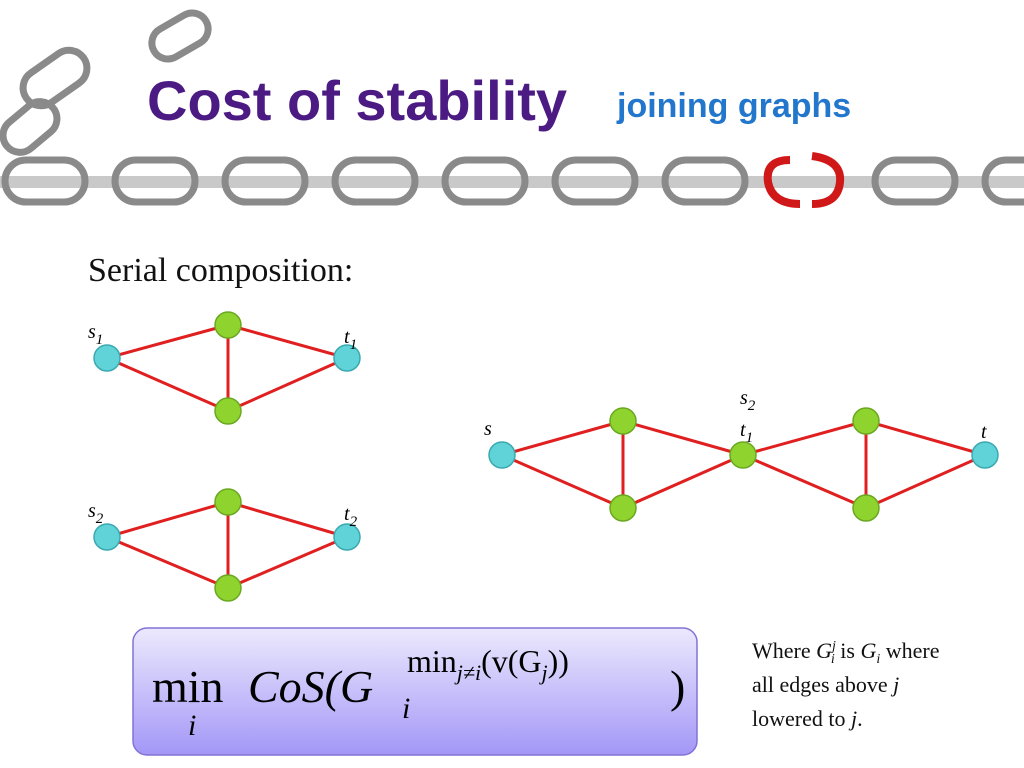  I want to click on node-label: t, so click(984, 432).